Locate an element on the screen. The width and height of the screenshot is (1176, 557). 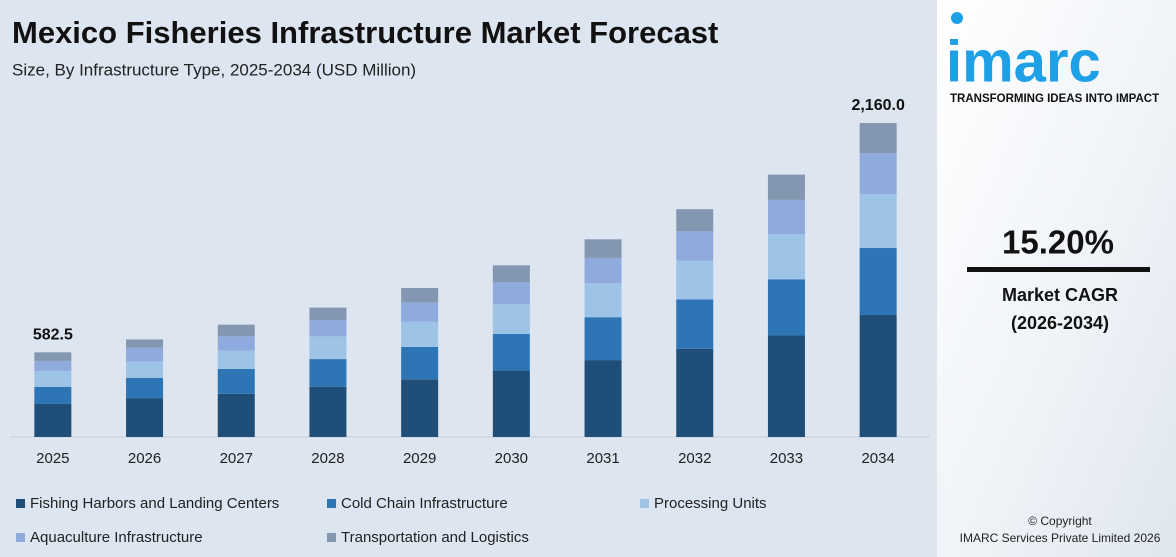
company: IMARC Services Private Limited 2026 is located at coordinates (1060, 538).